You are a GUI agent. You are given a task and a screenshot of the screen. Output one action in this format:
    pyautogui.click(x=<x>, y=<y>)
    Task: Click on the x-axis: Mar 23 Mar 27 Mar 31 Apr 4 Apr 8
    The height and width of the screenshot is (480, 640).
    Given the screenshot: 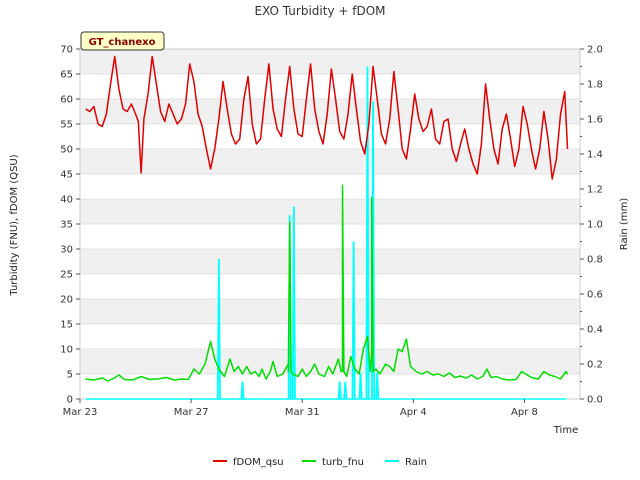 What is the action you would take?
    pyautogui.click(x=300, y=408)
    